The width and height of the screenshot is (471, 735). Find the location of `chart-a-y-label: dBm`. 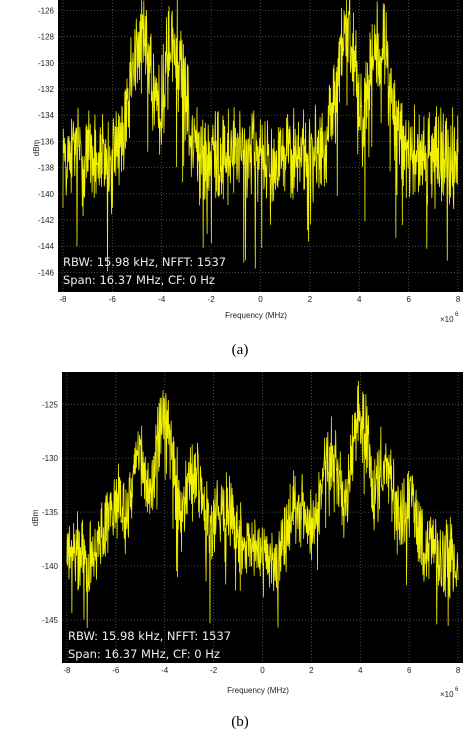

chart-a-y-label: dBm is located at coordinates (36, 147).